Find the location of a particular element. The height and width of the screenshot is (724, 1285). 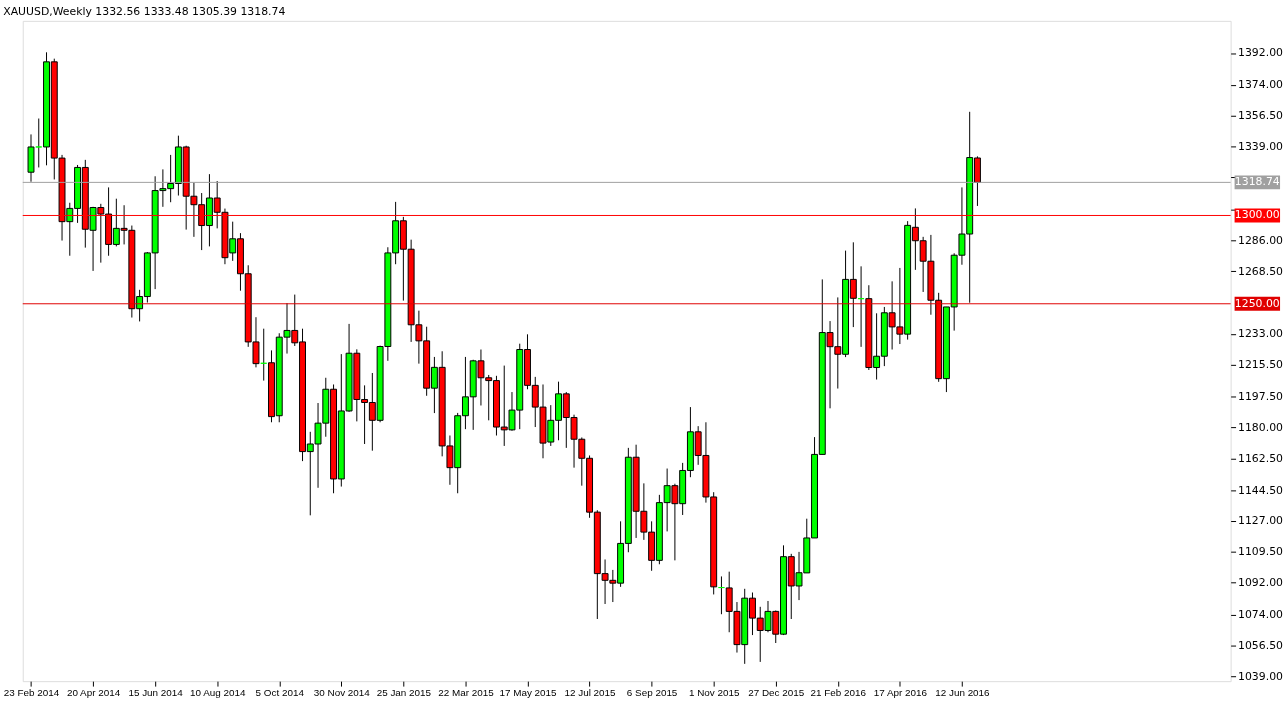

x-tick-label: 15 Jun 2014 is located at coordinates (156, 693).